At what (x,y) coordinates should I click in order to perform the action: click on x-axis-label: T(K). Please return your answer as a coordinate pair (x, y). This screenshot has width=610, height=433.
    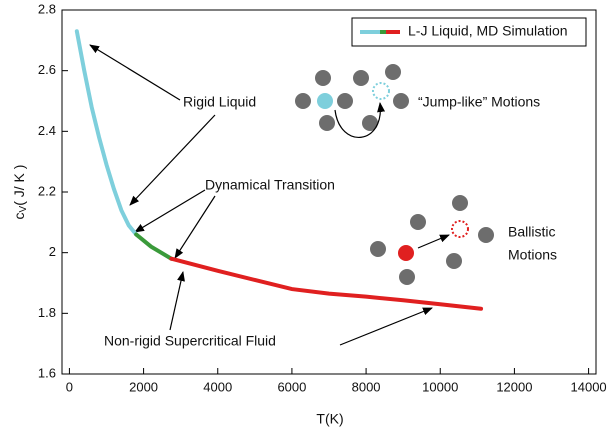
    Looking at the image, I should click on (329, 419).